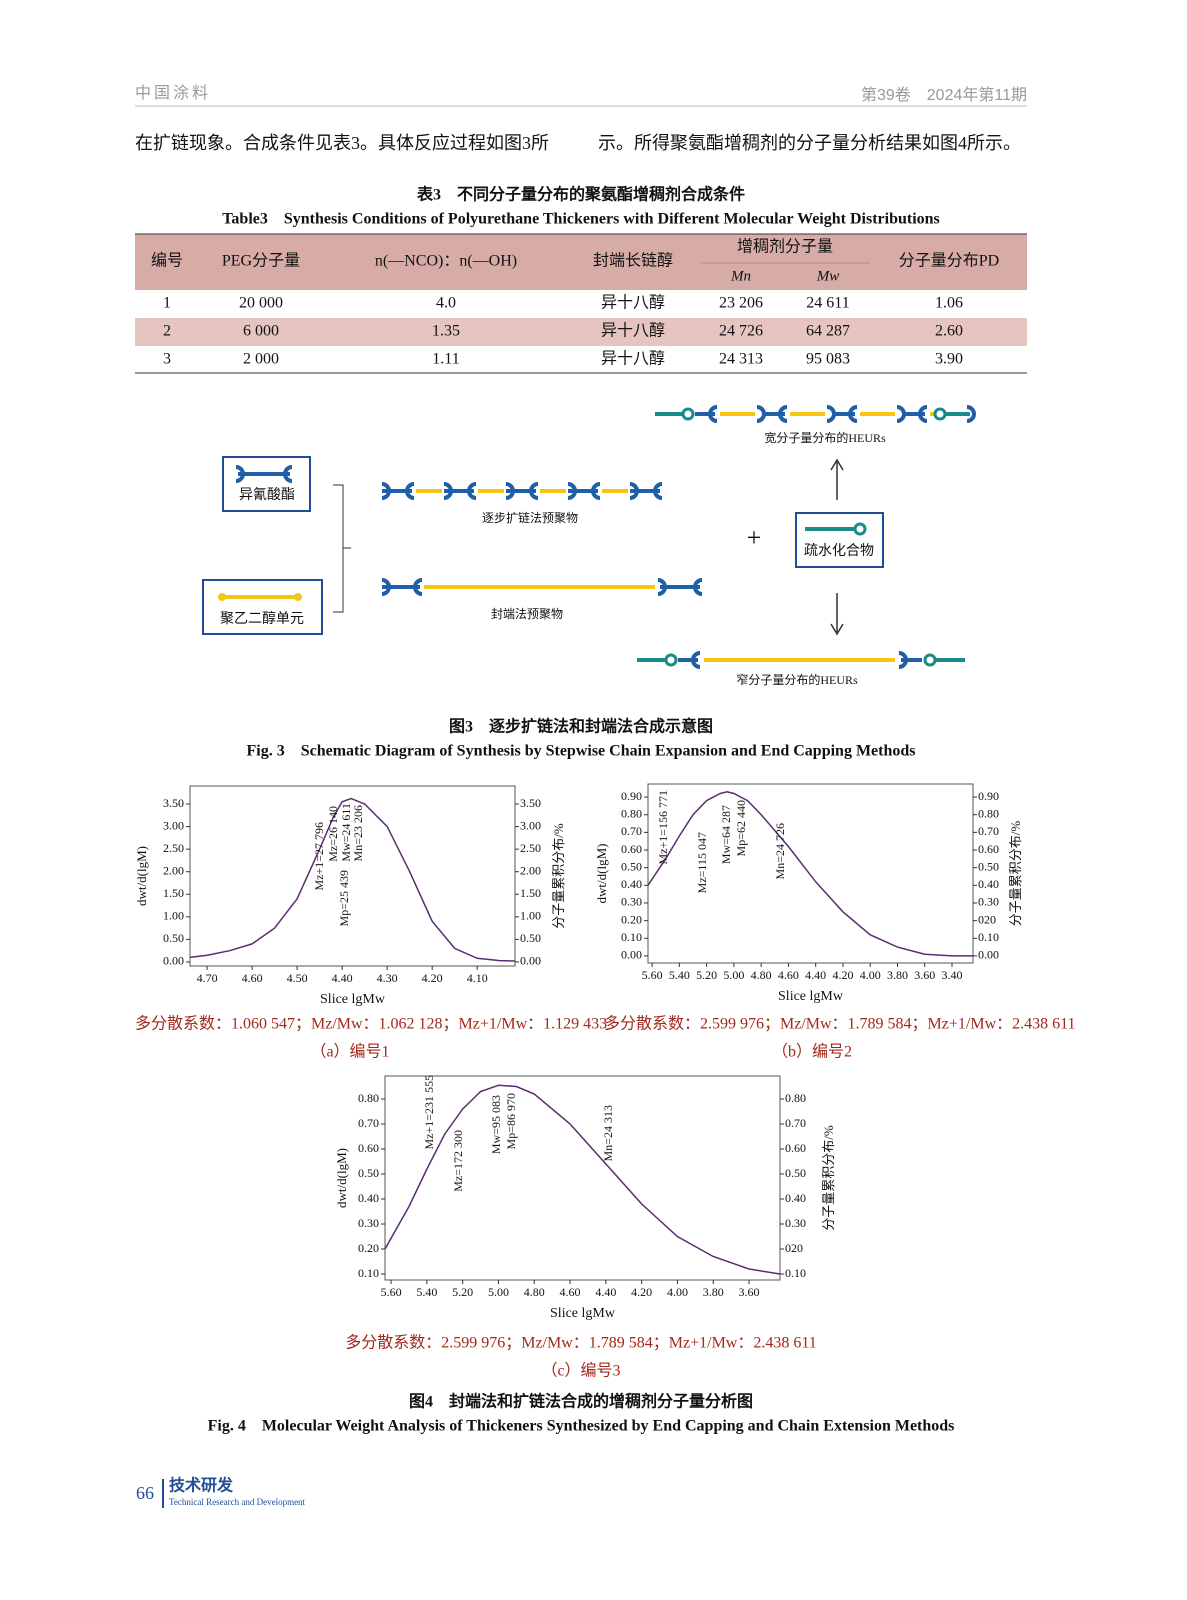  What do you see at coordinates (207, 978) in the screenshot?
I see `x-tick-label: 4.70` at bounding box center [207, 978].